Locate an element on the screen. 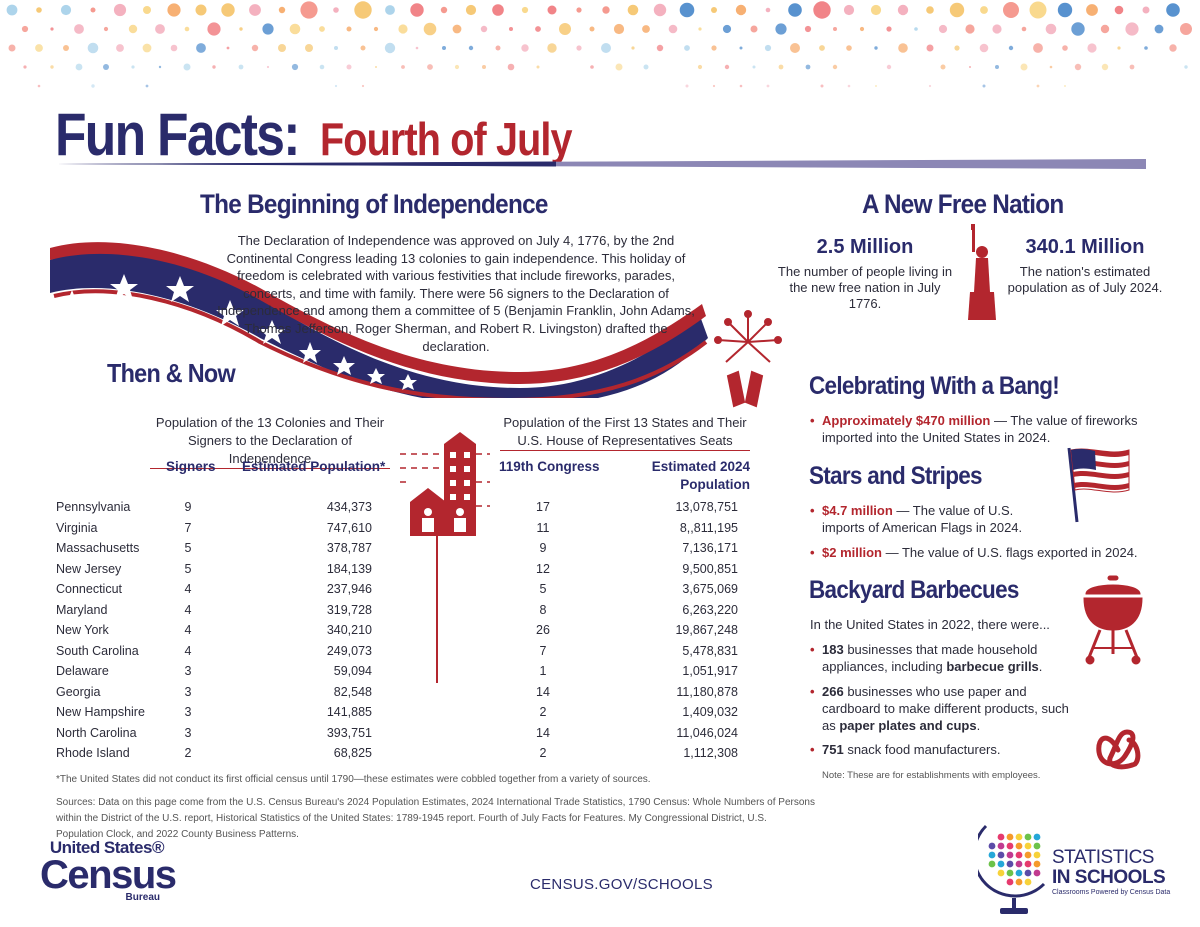 The height and width of the screenshot is (927, 1200). population-2024: 19,867,248 is located at coordinates (706, 630).